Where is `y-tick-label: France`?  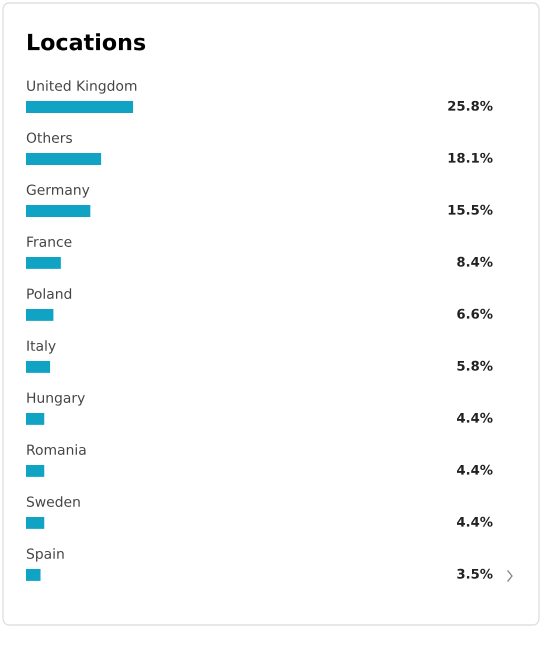
y-tick-label: France is located at coordinates (49, 241).